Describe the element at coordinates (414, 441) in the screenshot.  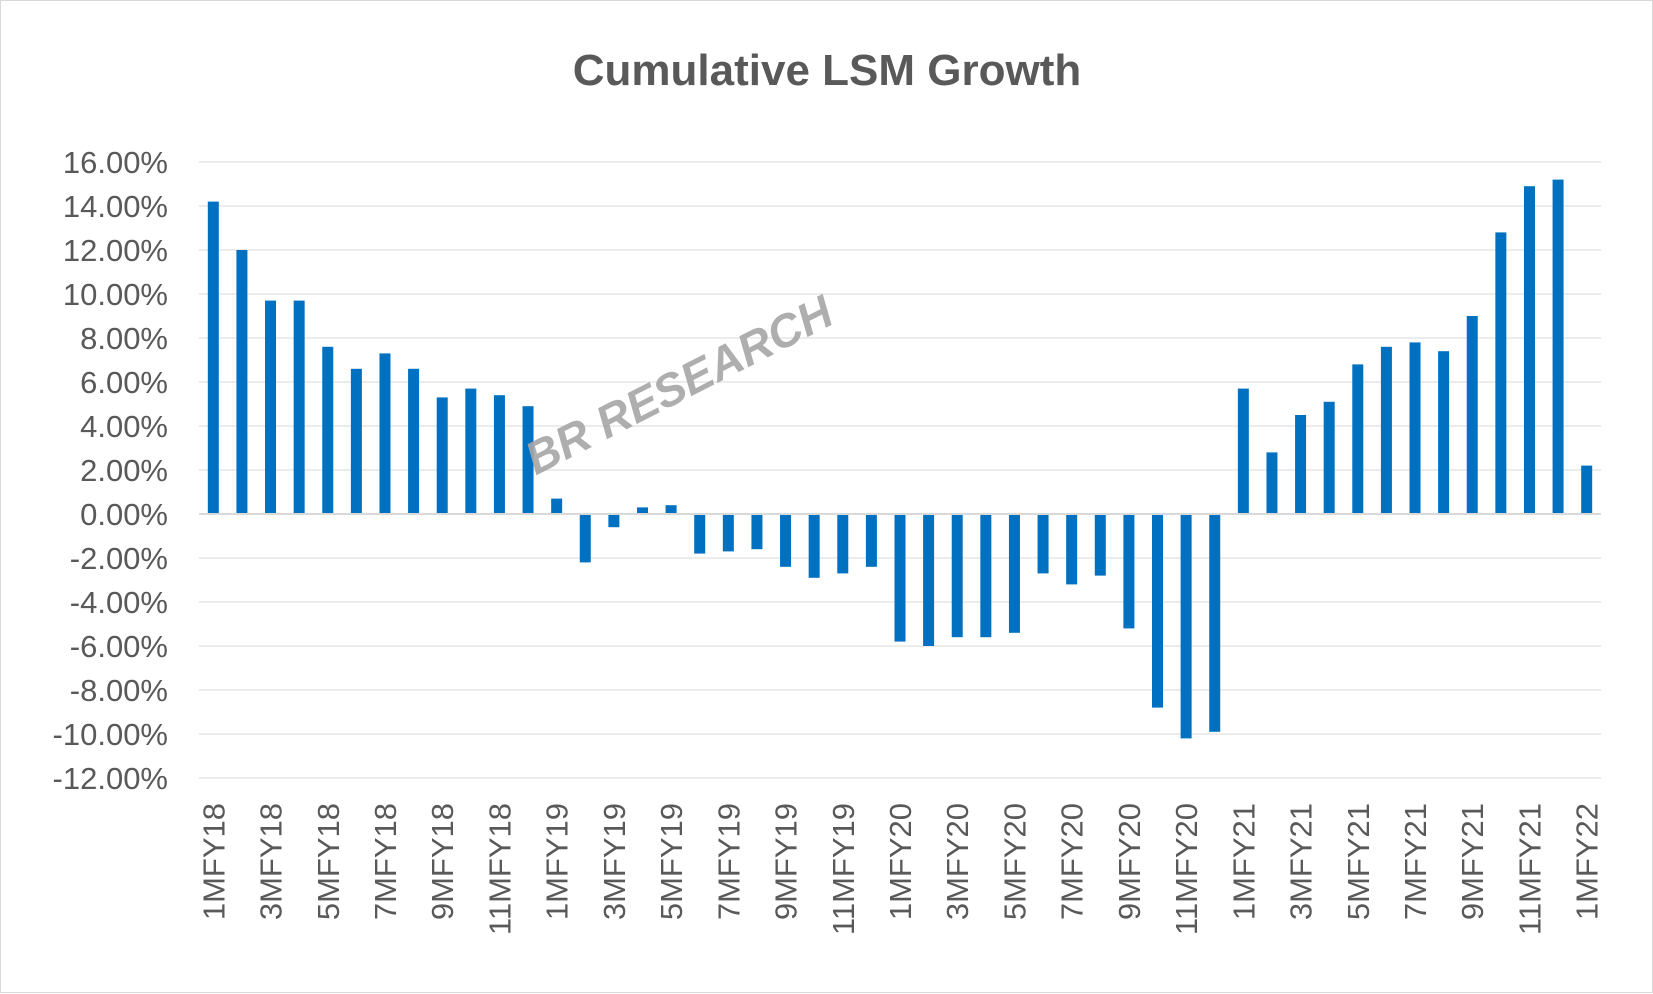
I see `bar-8MFY18` at that location.